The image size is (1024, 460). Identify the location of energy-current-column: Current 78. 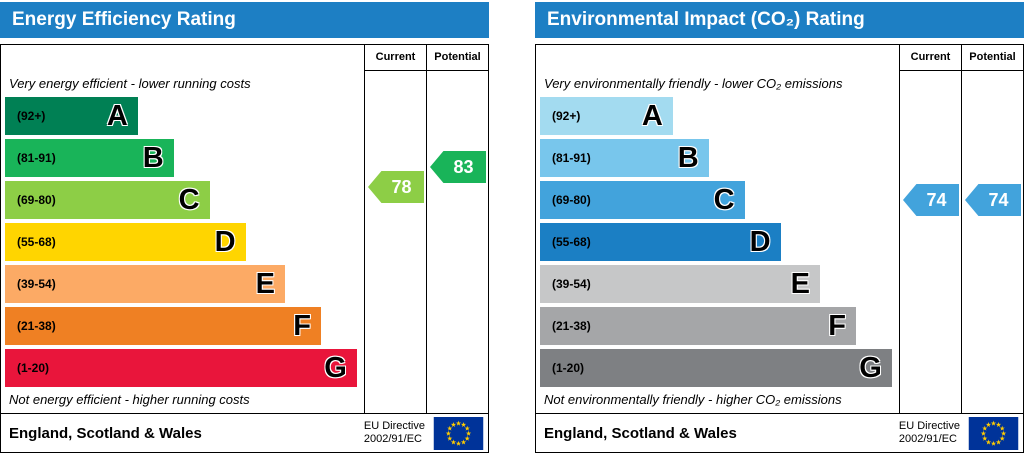
(395, 229).